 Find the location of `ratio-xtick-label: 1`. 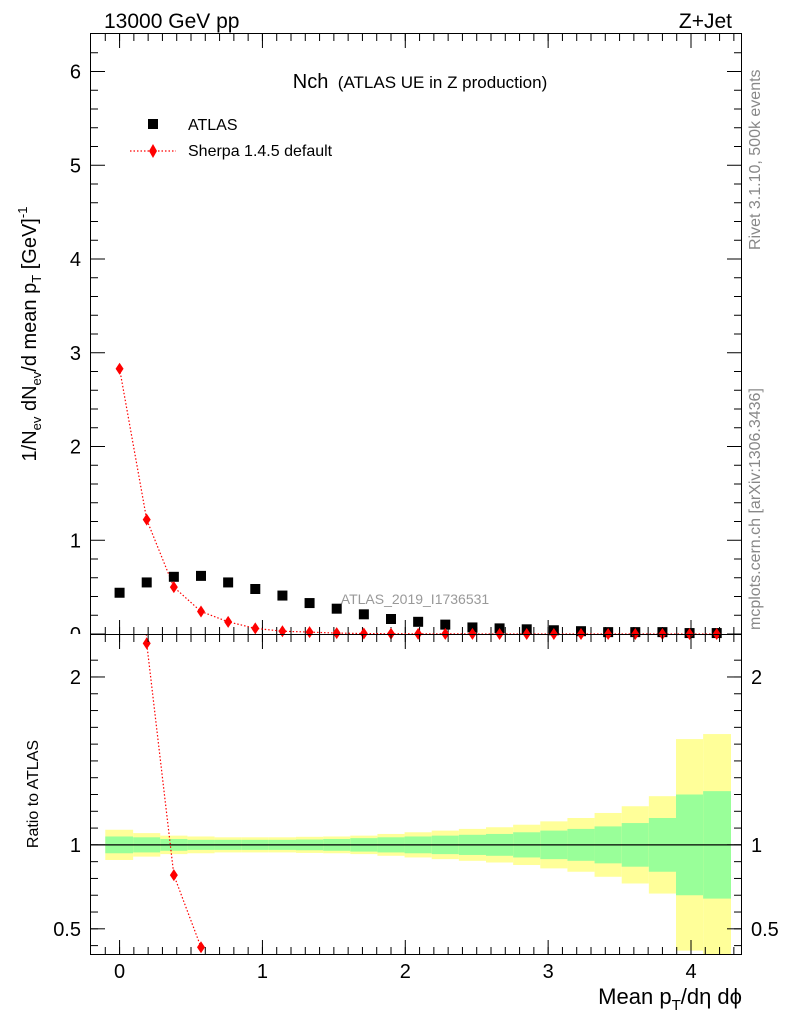

ratio-xtick-label: 1 is located at coordinates (262, 972).